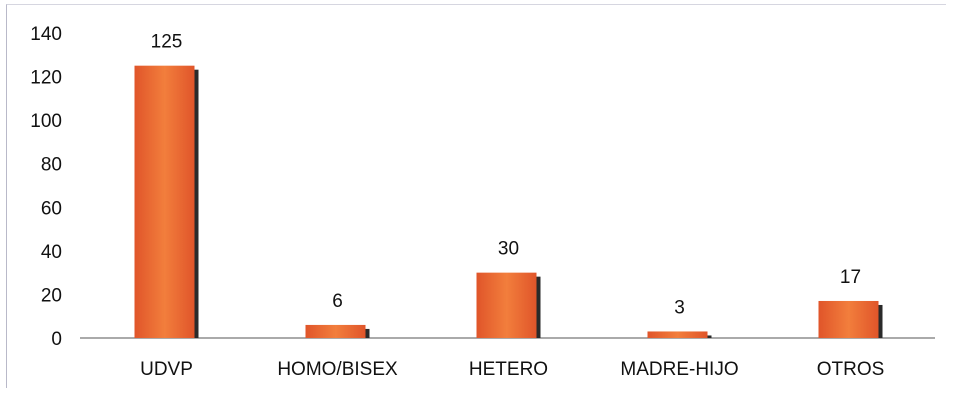 This screenshot has height=396, width=954. I want to click on data-label: 30, so click(508, 249).